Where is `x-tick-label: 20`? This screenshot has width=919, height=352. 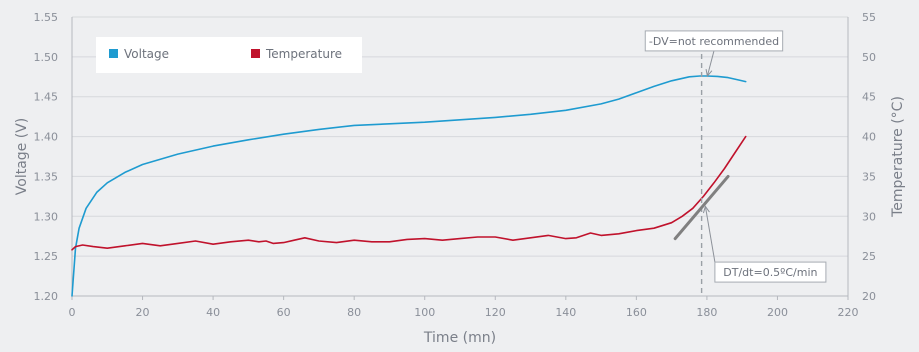
x-tick-label: 20 is located at coordinates (143, 312).